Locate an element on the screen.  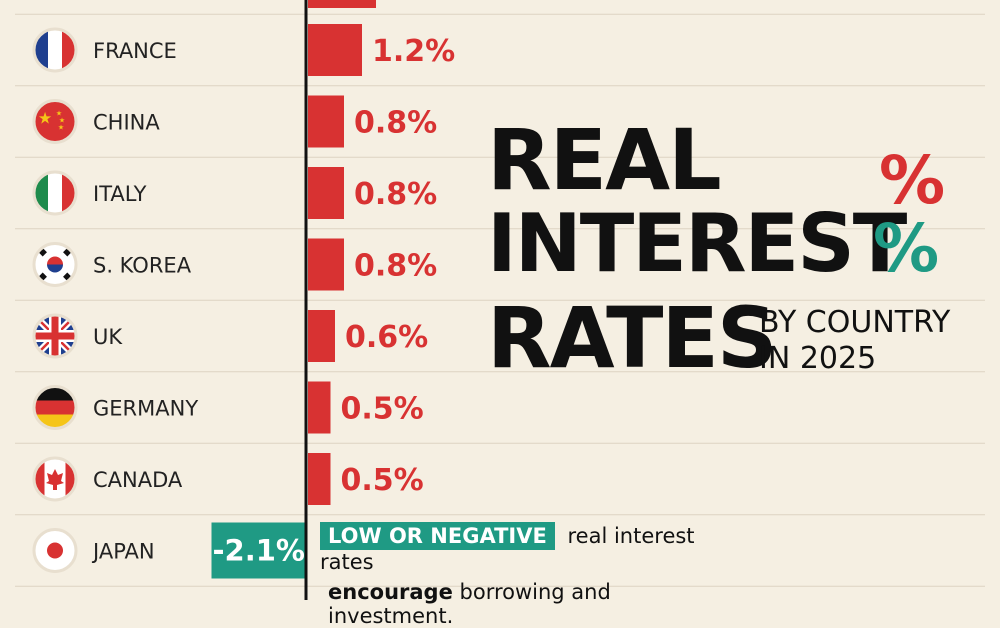
country-label: CANADA is located at coordinates (138, 480).